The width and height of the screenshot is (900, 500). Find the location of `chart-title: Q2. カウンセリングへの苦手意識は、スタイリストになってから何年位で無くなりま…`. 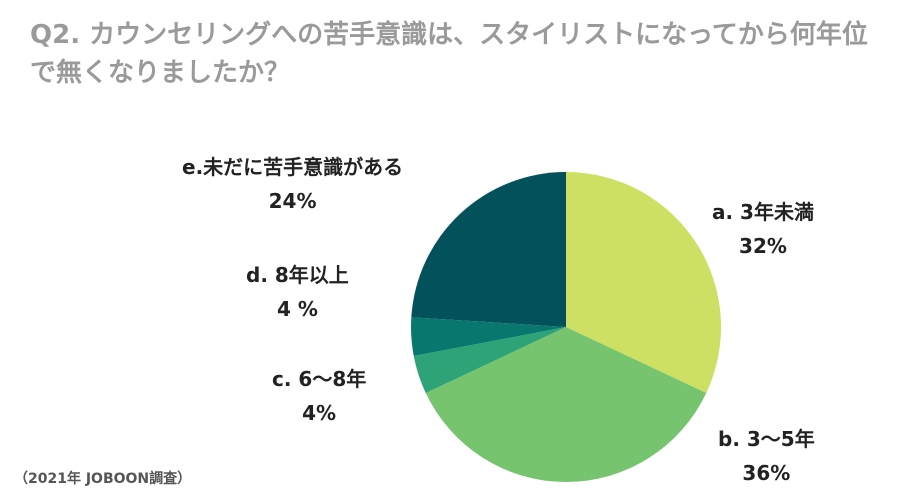

chart-title: Q2. カウンセリングへの苦手意識は、スタイリストになってから何年位で無くなりま… is located at coordinates (449, 54).